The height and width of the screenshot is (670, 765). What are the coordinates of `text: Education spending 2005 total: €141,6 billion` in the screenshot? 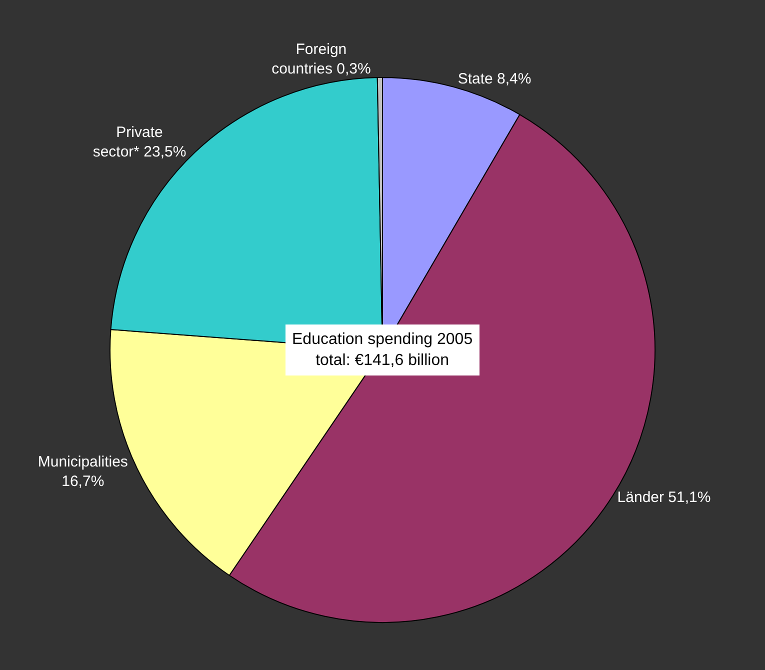 It's located at (382, 350).